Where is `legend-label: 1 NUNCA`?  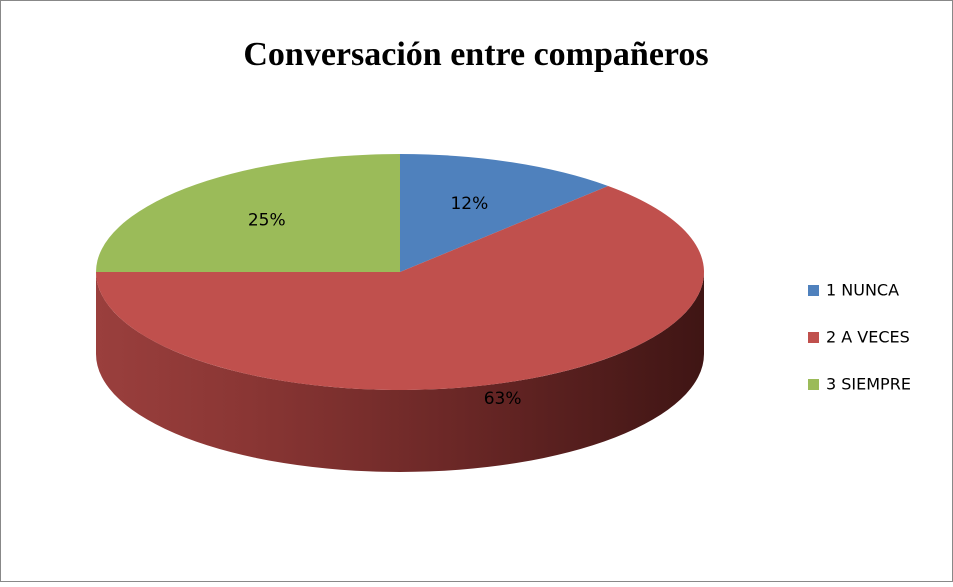 legend-label: 1 NUNCA is located at coordinates (862, 290).